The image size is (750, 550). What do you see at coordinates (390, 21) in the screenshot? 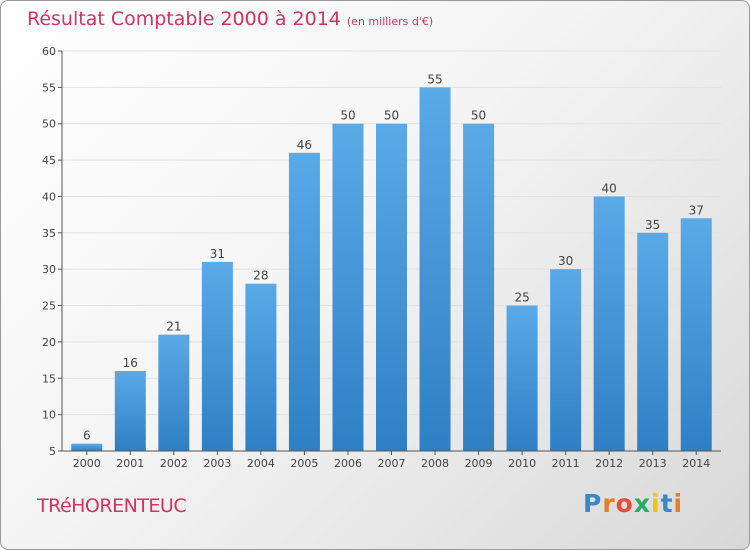
I see `chart-subtitle: (en milliers d'€)` at bounding box center [390, 21].